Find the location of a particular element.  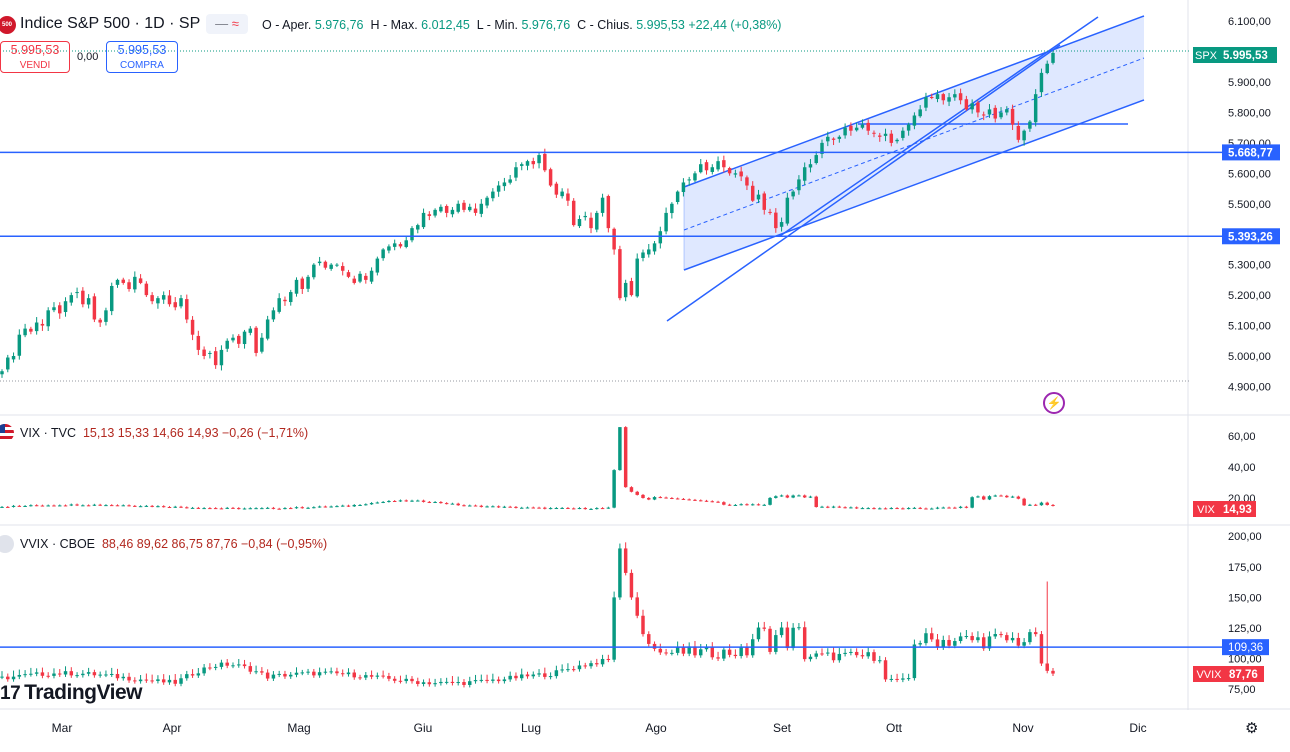

spx-logo-icon: 500 is located at coordinates (8, 25).